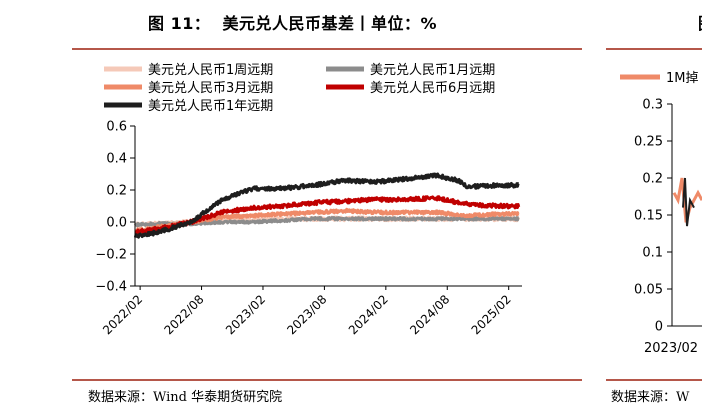  I want to click on legend-label: 美元兑人民币6月远期, so click(432, 88).